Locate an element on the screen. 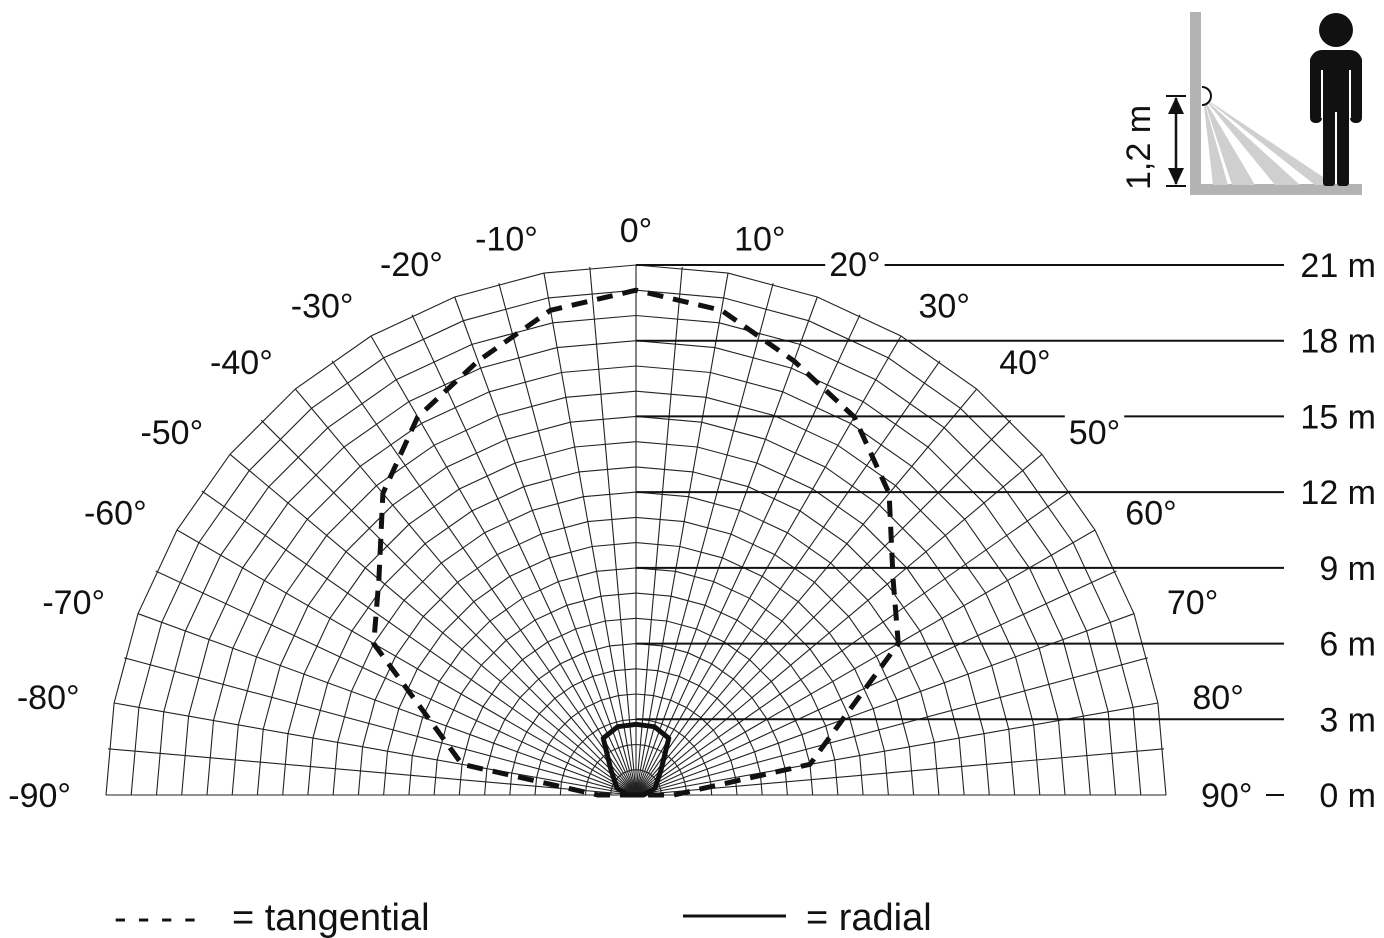 This screenshot has height=938, width=1384. angle-label: 40° is located at coordinates (1024, 363).